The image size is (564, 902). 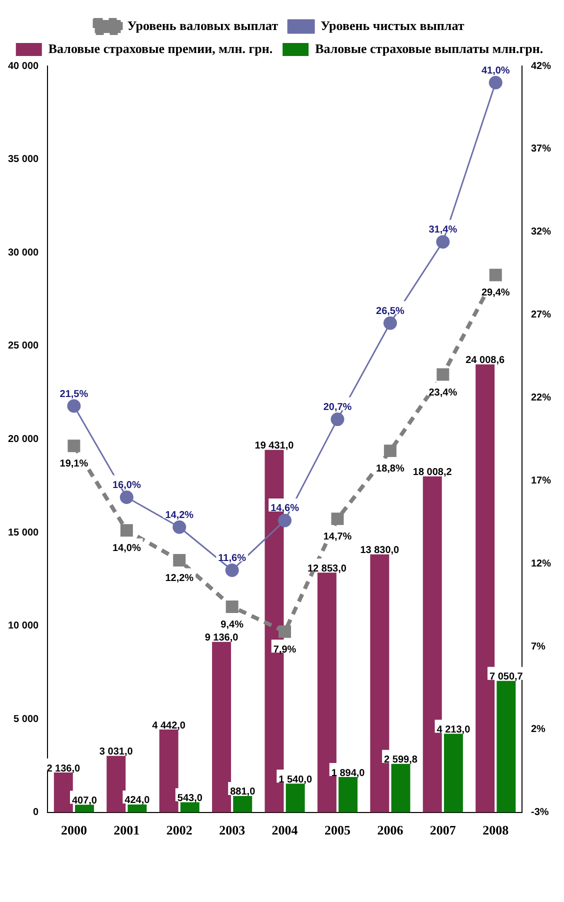 What do you see at coordinates (190, 798) in the screenshot?
I see `data-label: 543,0` at bounding box center [190, 798].